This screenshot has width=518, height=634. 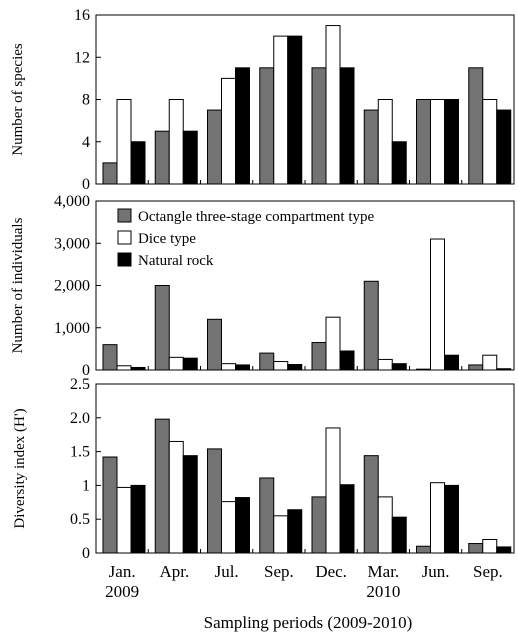 I want to click on bar-panel2-series3-cat4, so click(x=295, y=367).